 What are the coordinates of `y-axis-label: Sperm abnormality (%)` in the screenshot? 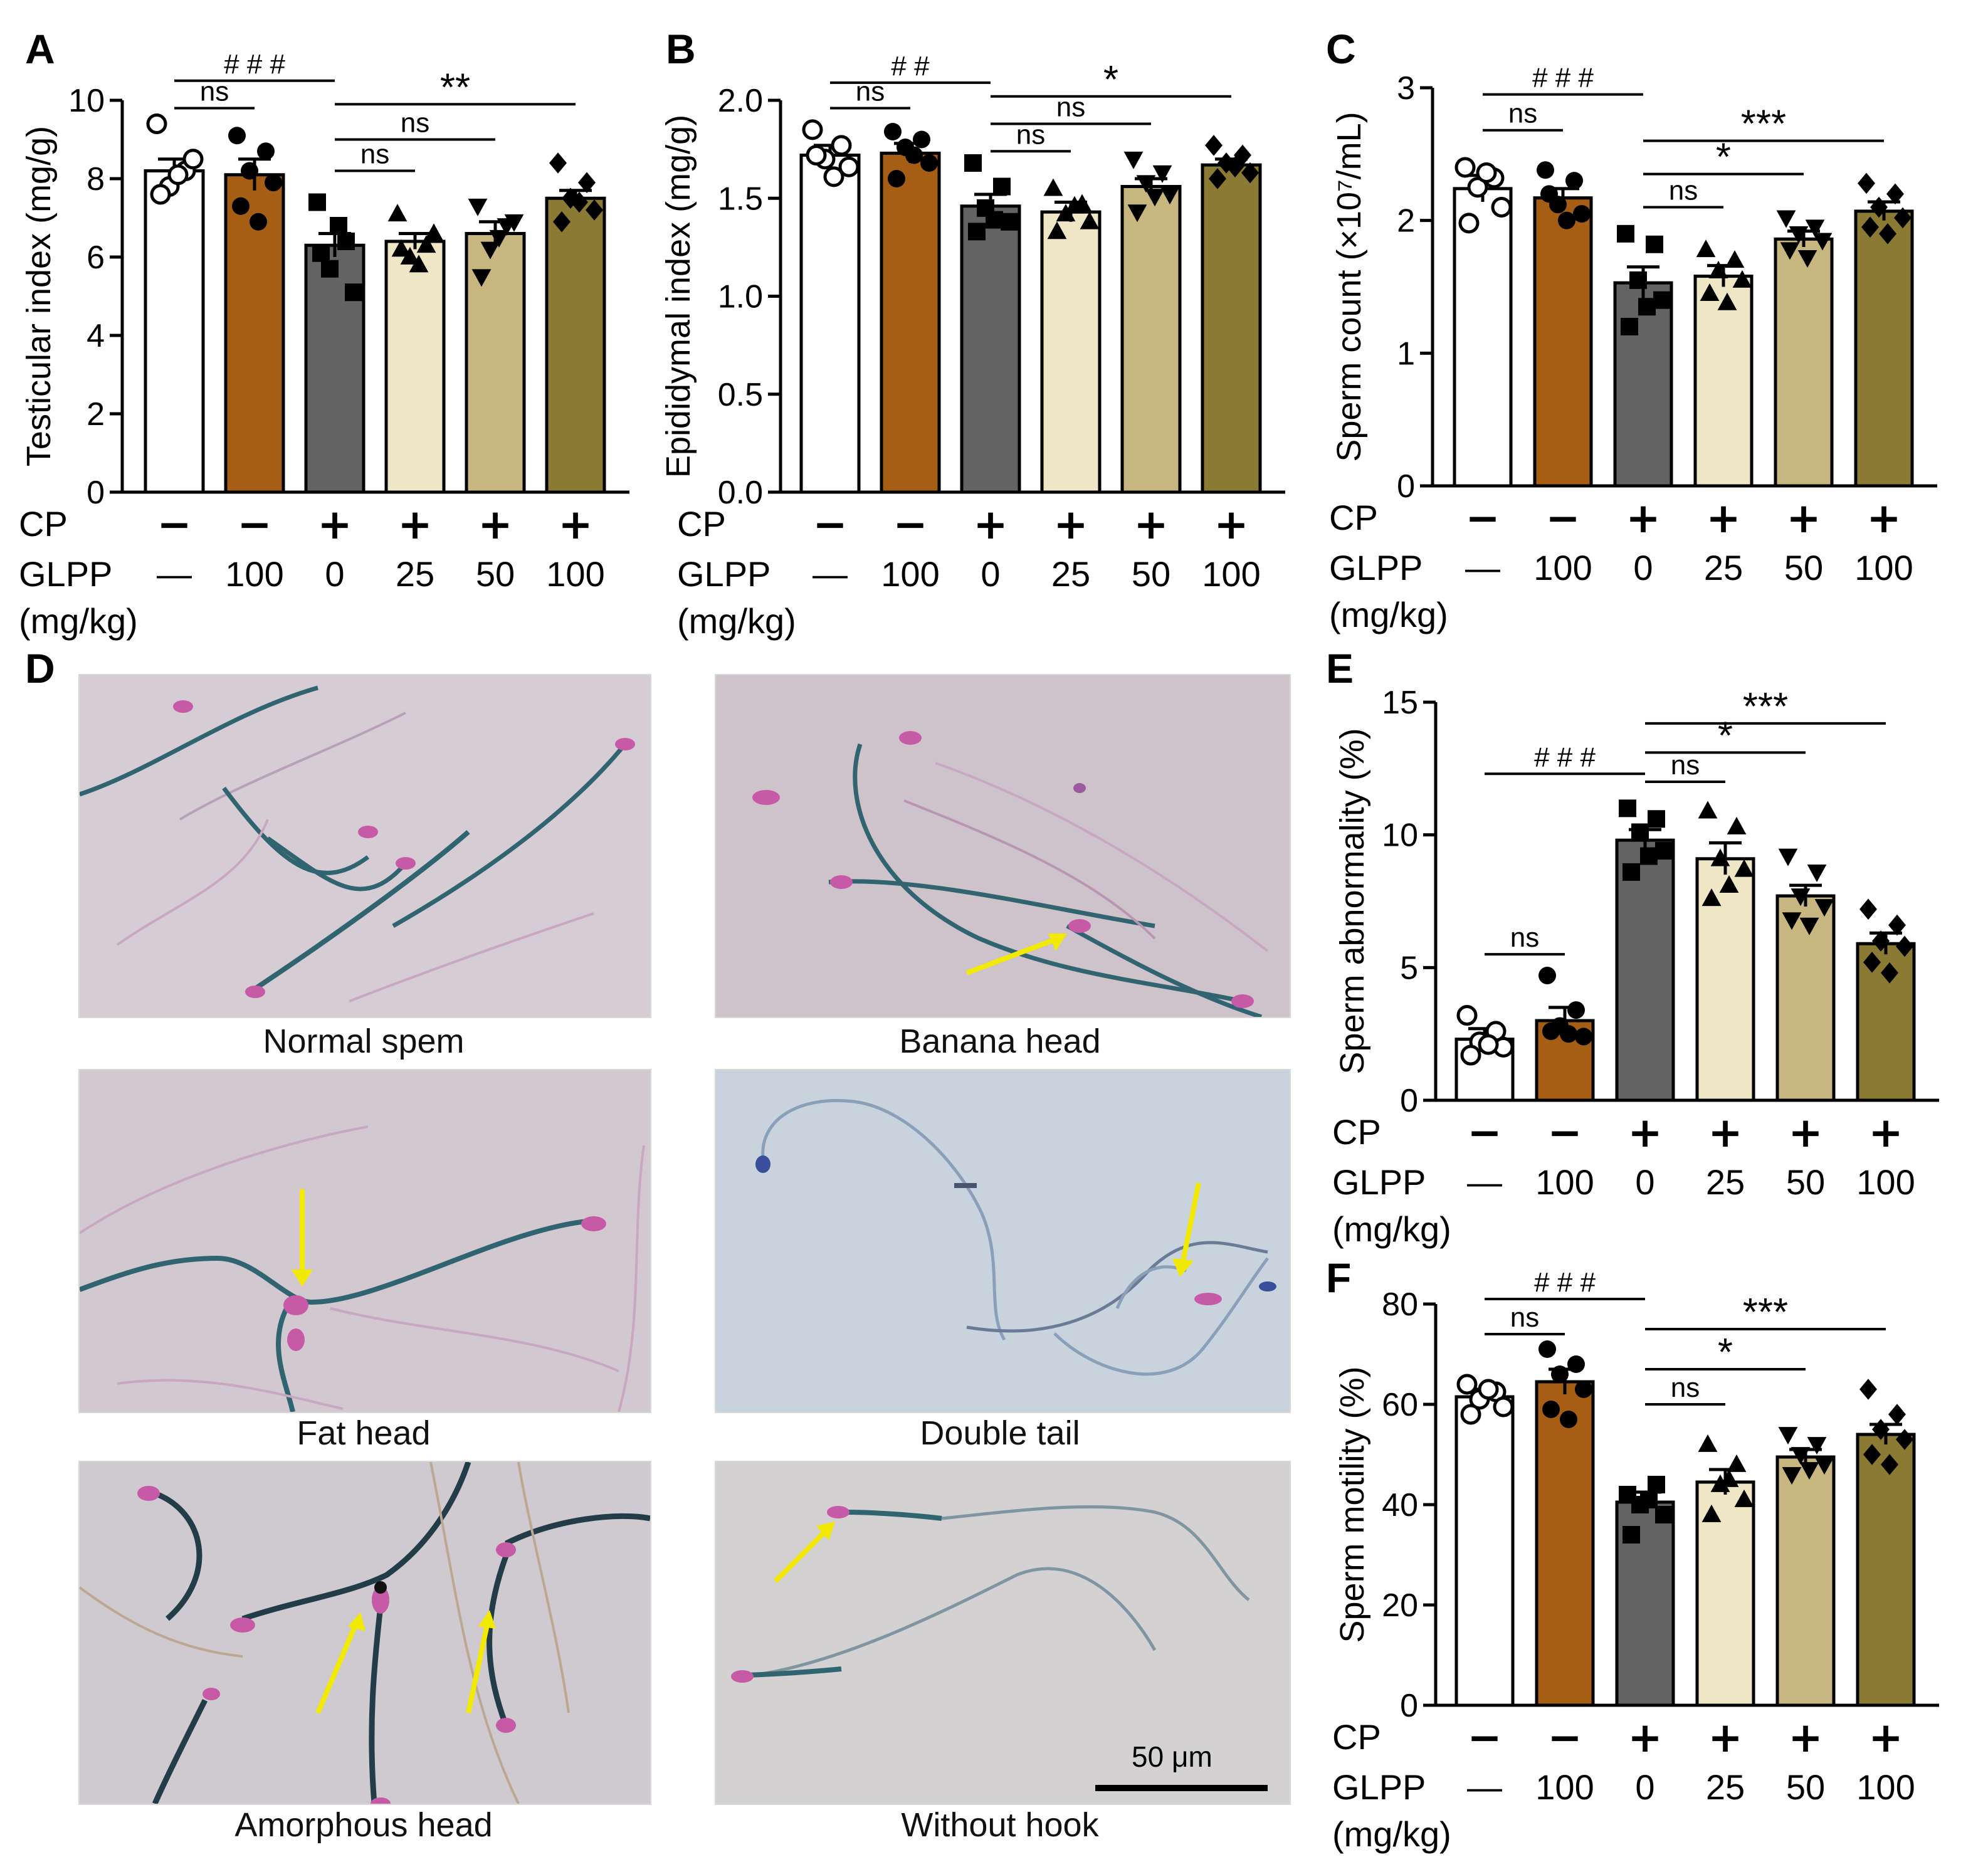 It's located at (1352, 901).